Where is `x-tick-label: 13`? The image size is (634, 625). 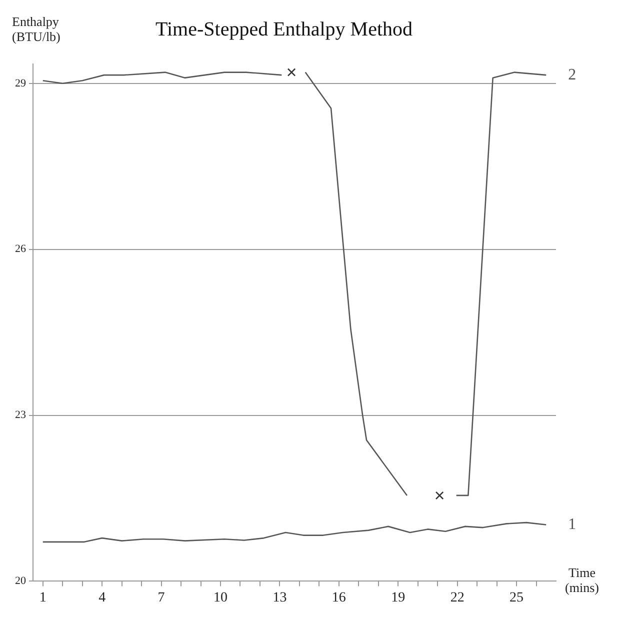 x-tick-label: 13 is located at coordinates (279, 598).